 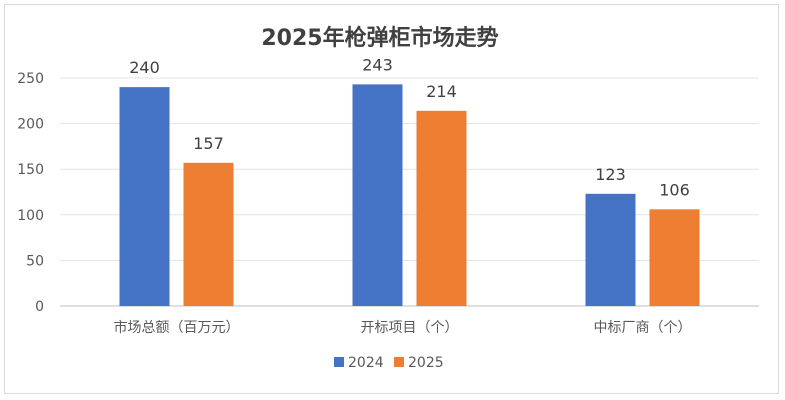 What do you see at coordinates (35, 261) in the screenshot?
I see `y-tick-label: 50` at bounding box center [35, 261].